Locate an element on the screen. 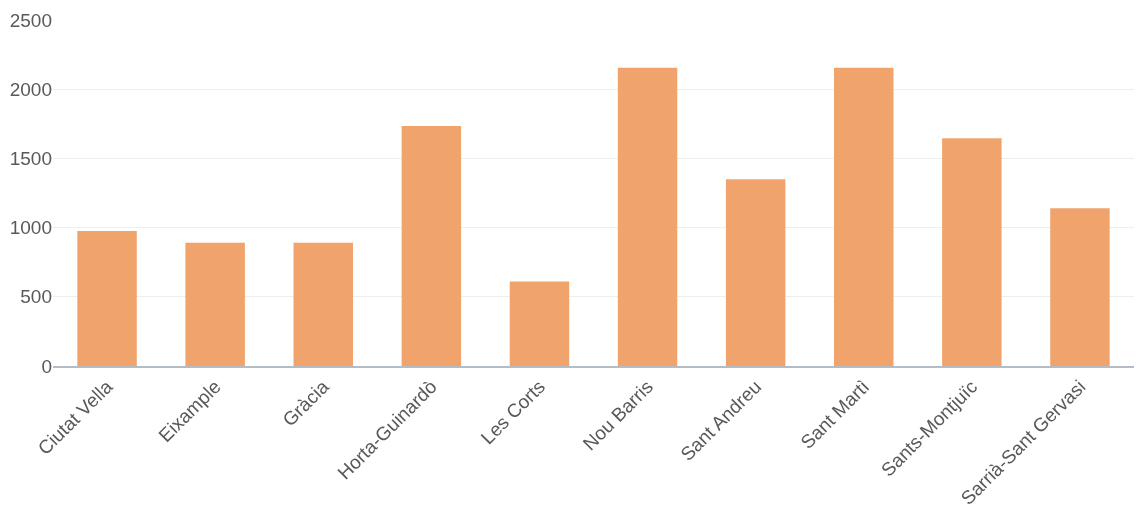  y-tick-label: 2500 is located at coordinates (30, 20).